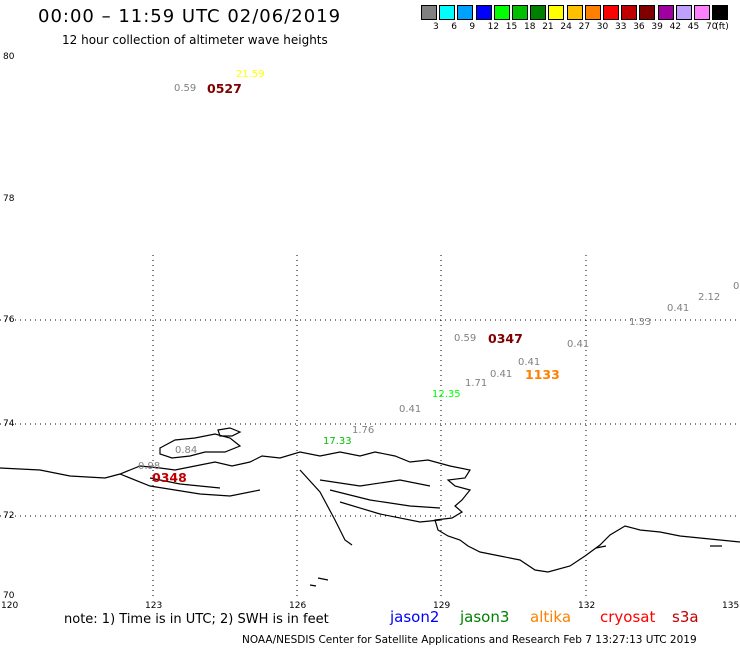  Describe the element at coordinates (493, 27) in the screenshot. I see `legend-label: 12` at that location.